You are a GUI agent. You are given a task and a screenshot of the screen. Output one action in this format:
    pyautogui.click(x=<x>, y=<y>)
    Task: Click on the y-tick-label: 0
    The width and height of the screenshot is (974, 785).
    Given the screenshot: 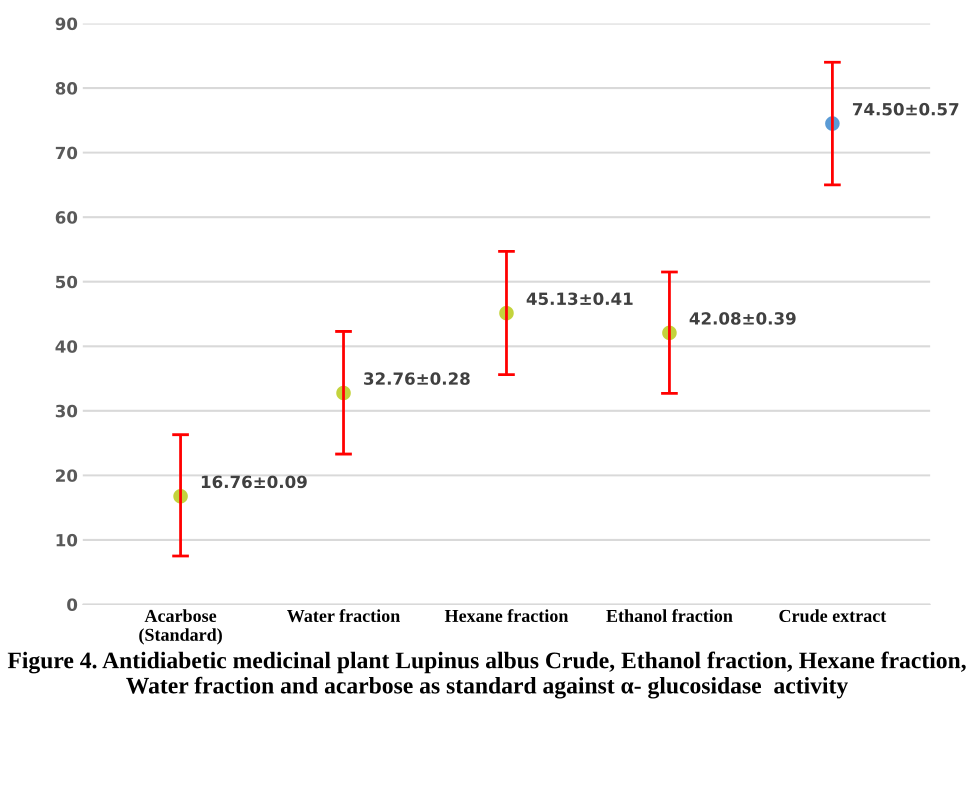 What is the action you would take?
    pyautogui.click(x=72, y=605)
    